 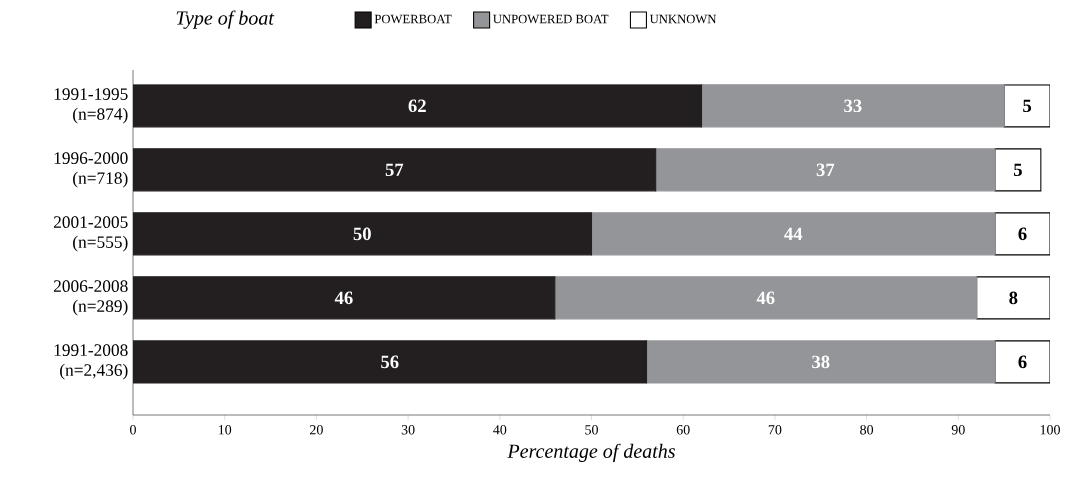 I want to click on y-tick-label: 1996-2000 (n=718), so click(x=91, y=170).